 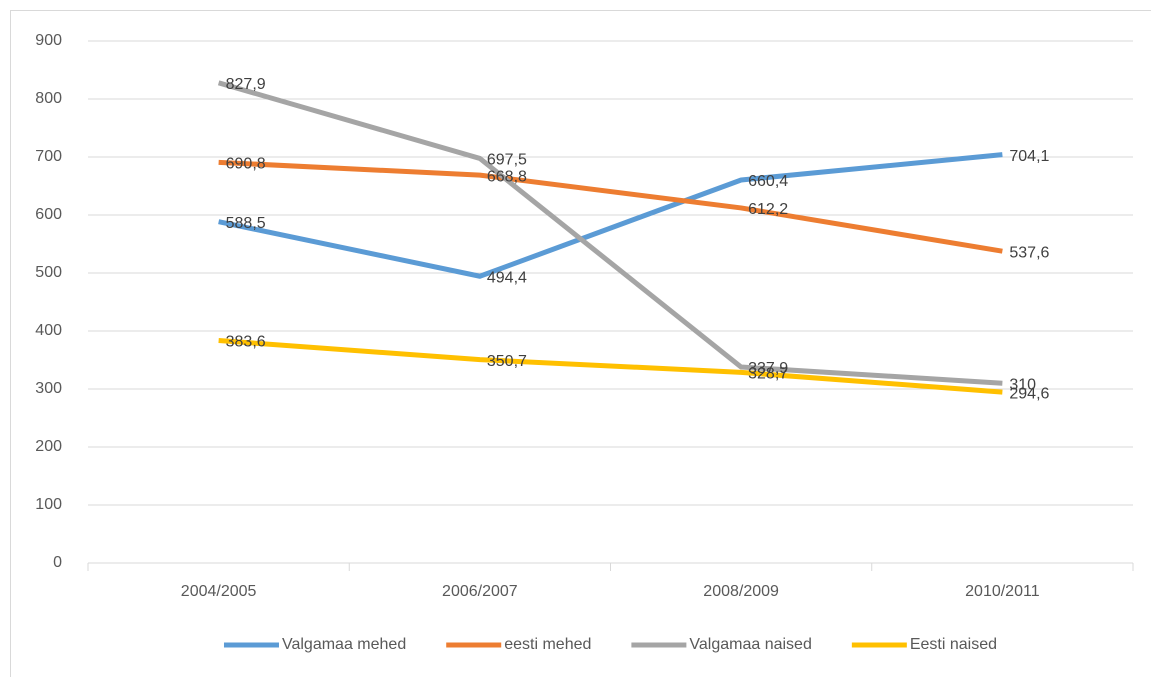 I want to click on x-tick-label: 2006/2007, so click(x=480, y=591).